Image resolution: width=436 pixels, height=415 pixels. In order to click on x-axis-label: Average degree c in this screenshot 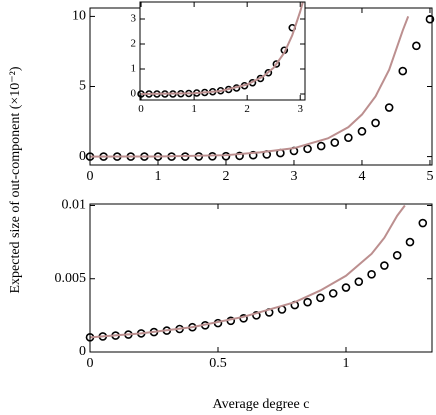, I will do `click(261, 404)`.